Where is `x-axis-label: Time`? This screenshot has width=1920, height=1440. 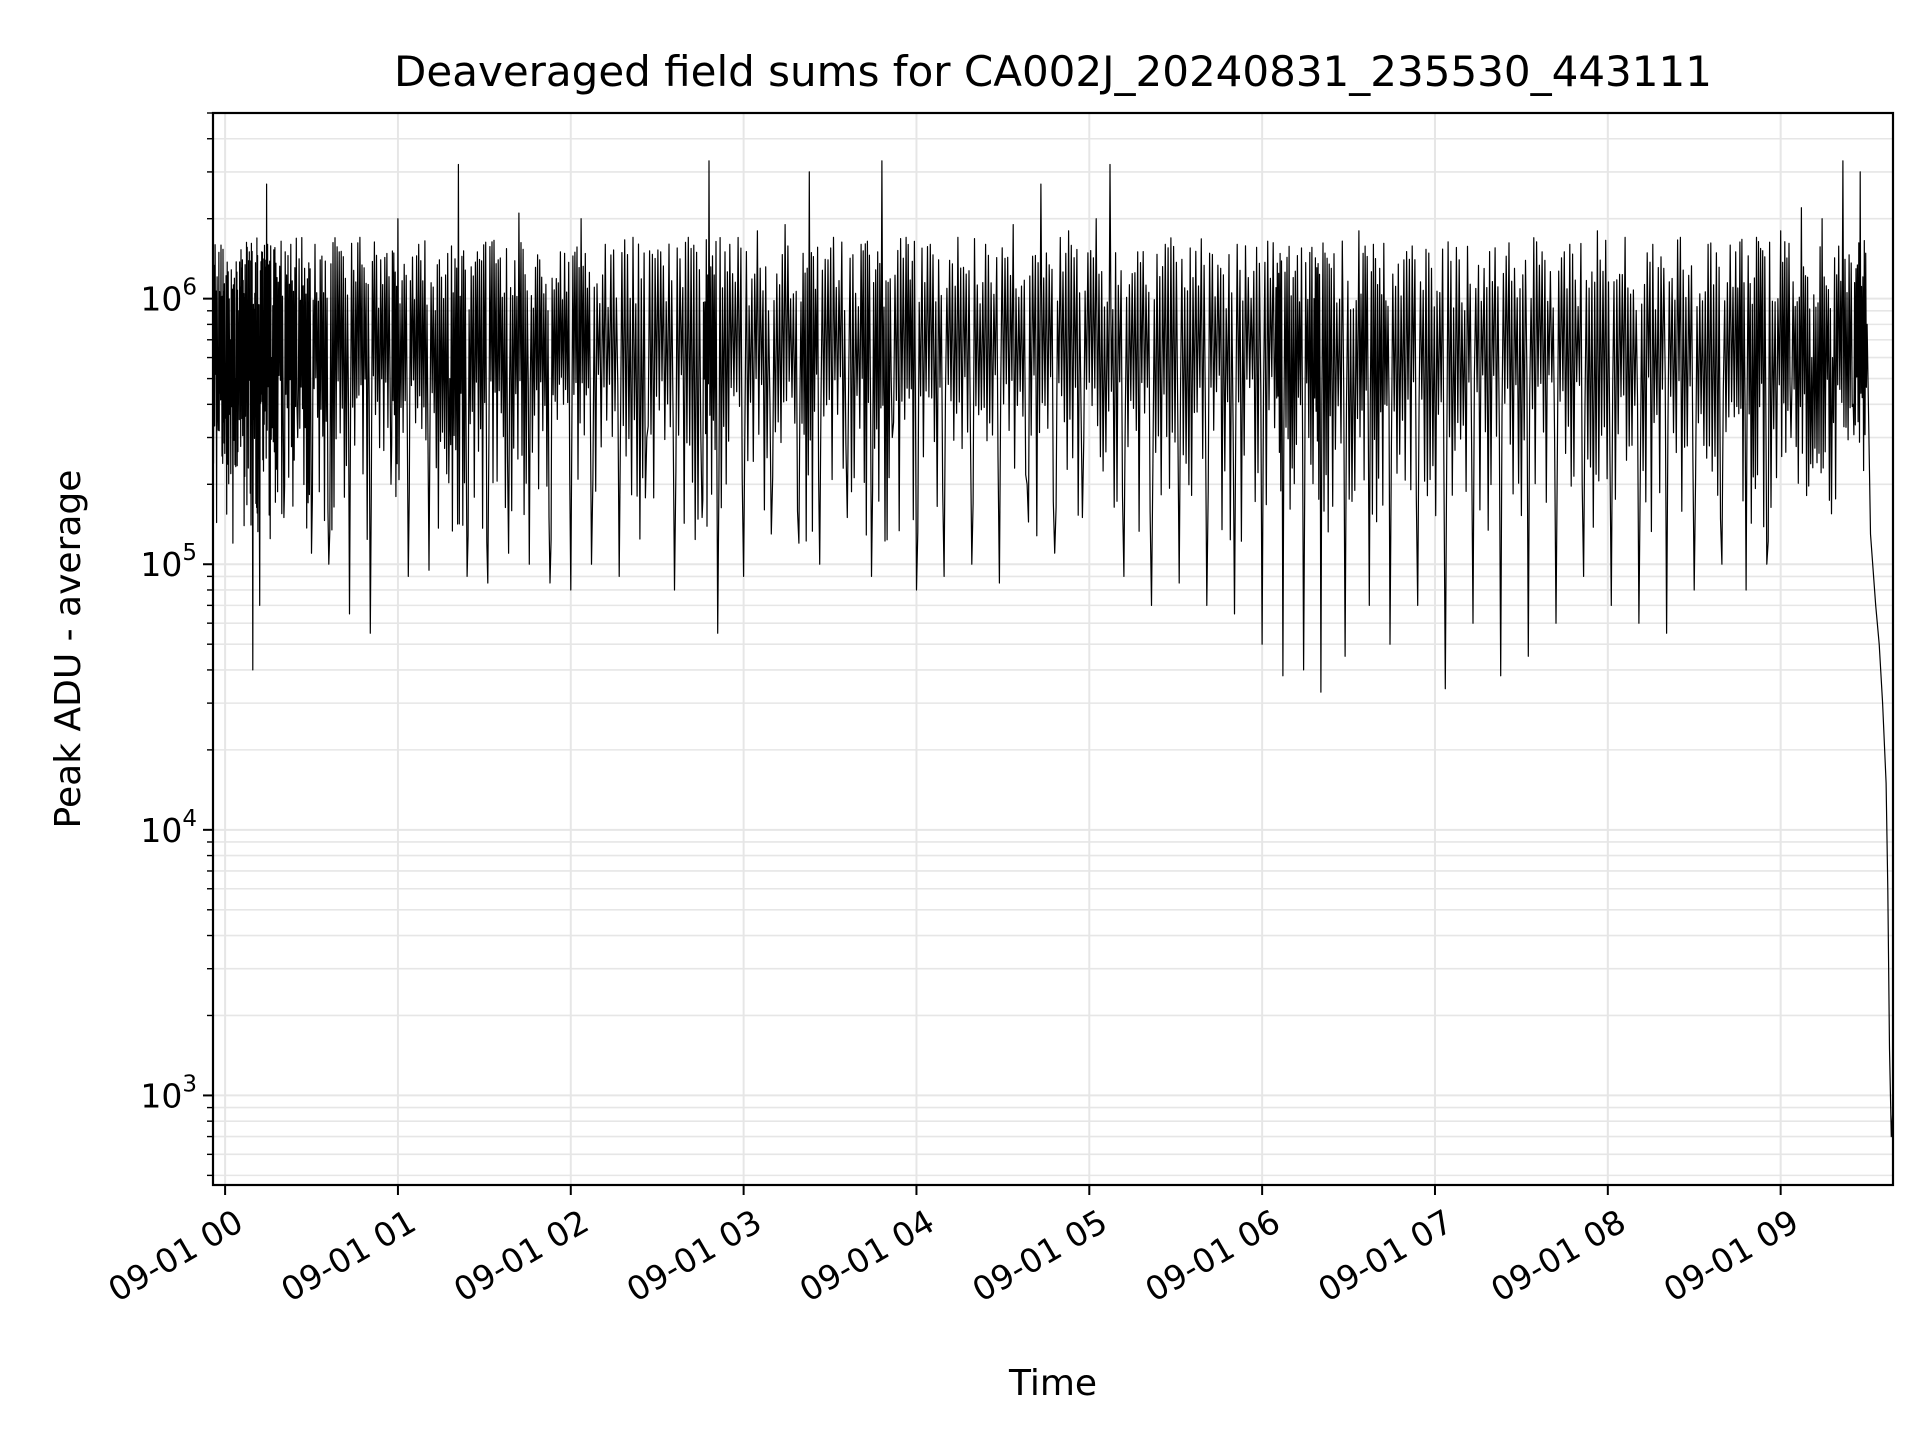
x-axis-label: Time is located at coordinates (1052, 1383).